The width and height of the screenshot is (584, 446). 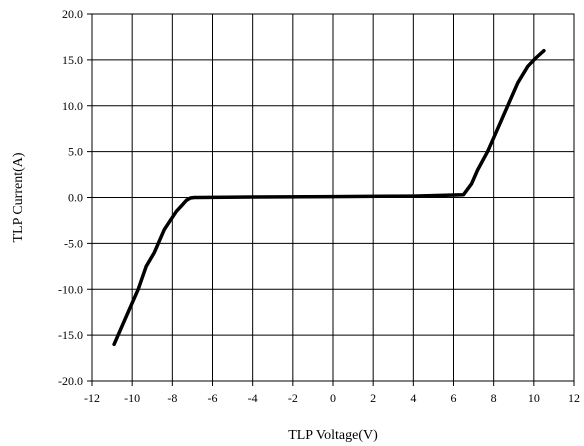 I want to click on y-tick-label: -5.0, so click(x=73, y=243).